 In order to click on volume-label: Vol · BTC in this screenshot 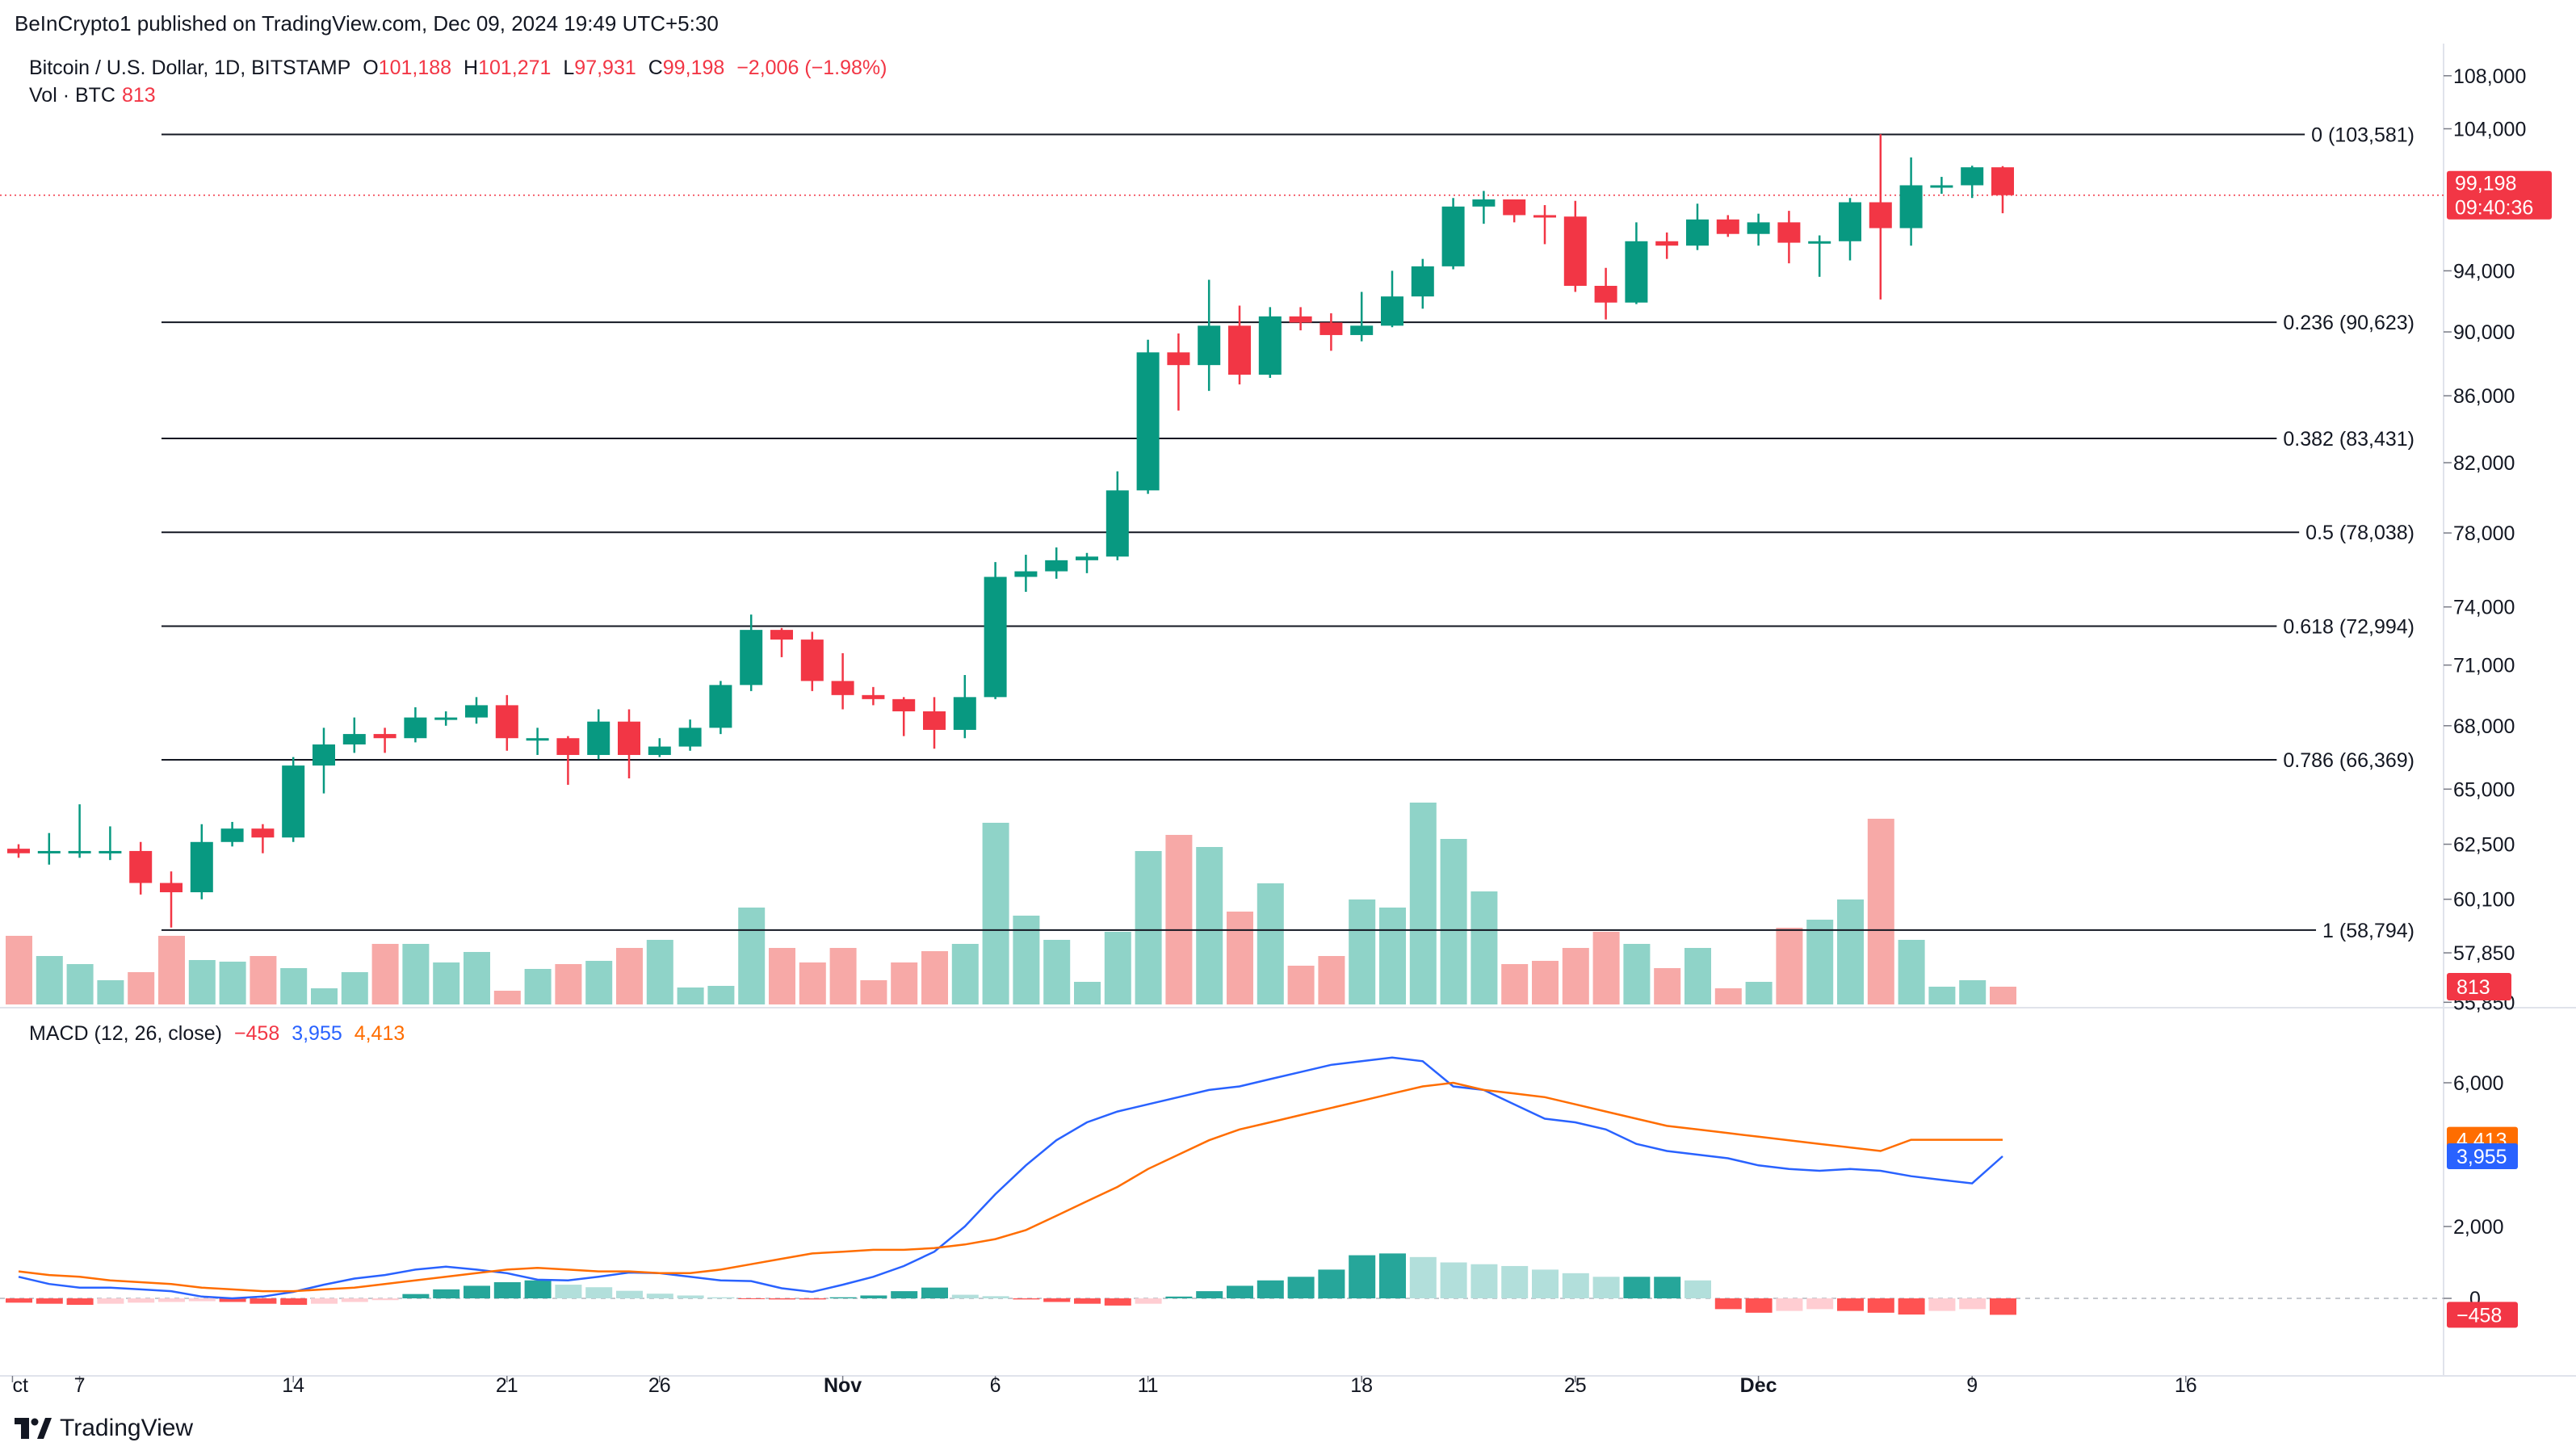, I will do `click(72, 96)`.